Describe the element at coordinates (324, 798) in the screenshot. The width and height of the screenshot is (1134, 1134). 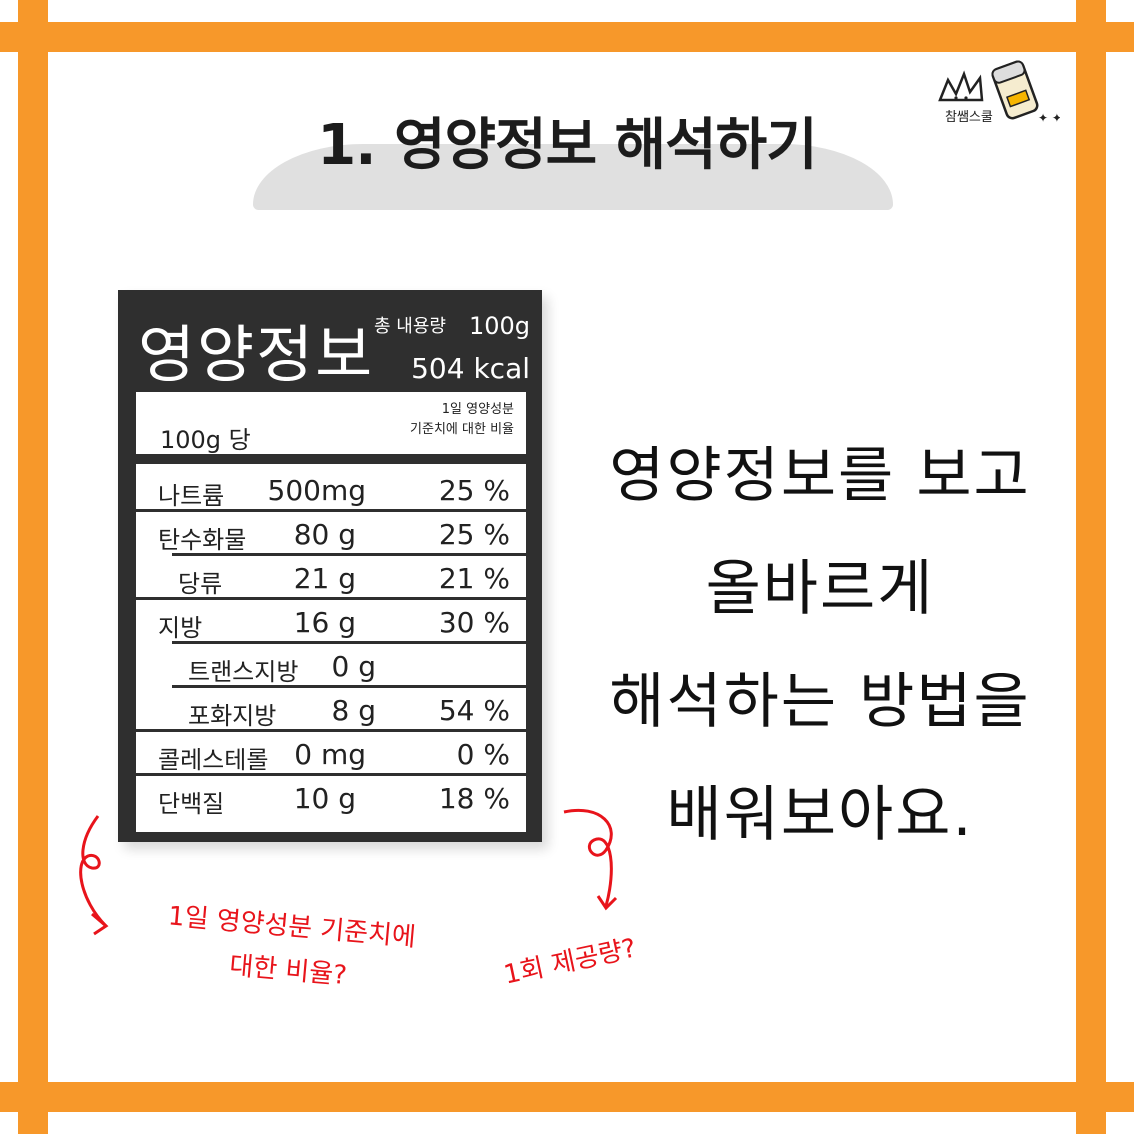
I see `nutrient-amount: 10 g` at that location.